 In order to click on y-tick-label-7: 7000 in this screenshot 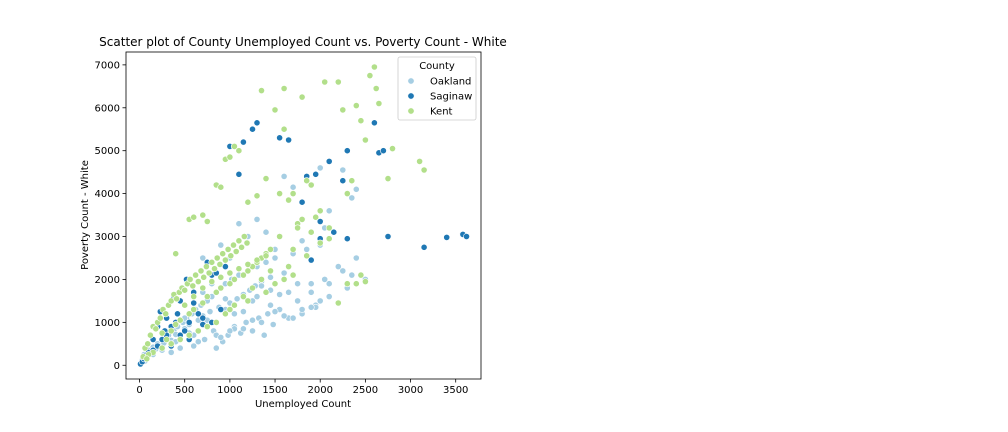, I will do `click(107, 65)`.